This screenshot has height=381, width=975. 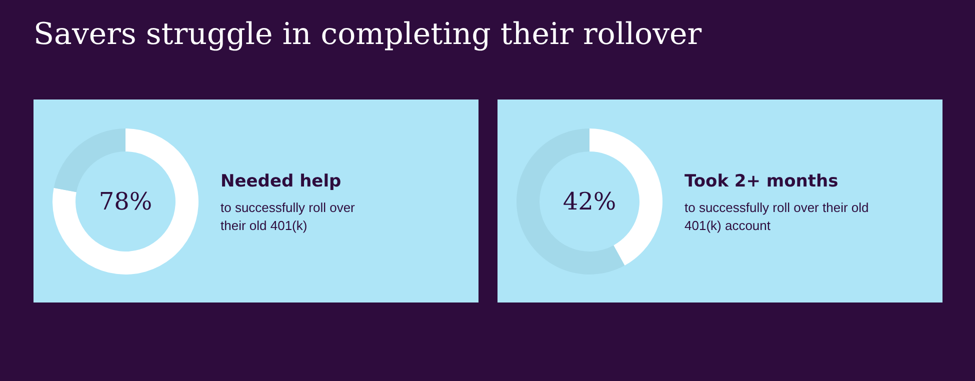 I want to click on text: Needed help, so click(x=281, y=182).